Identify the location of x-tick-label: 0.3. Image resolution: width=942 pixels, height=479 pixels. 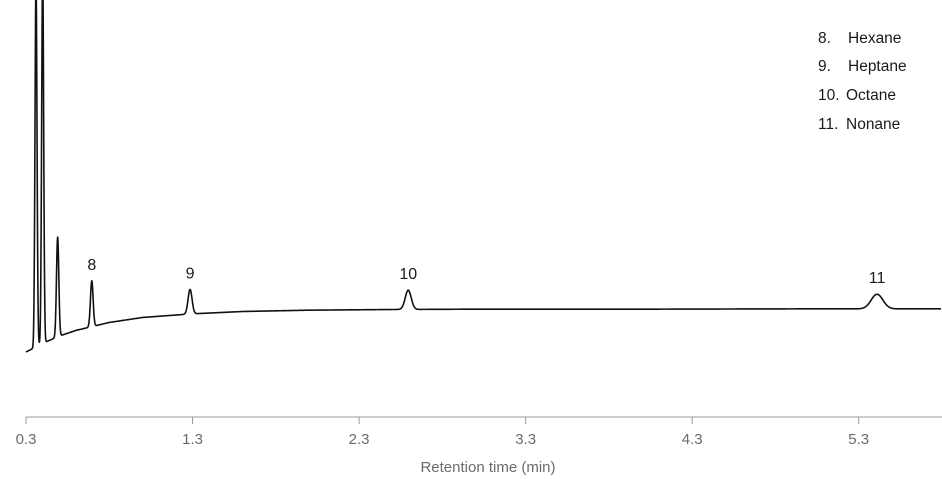
(26, 439).